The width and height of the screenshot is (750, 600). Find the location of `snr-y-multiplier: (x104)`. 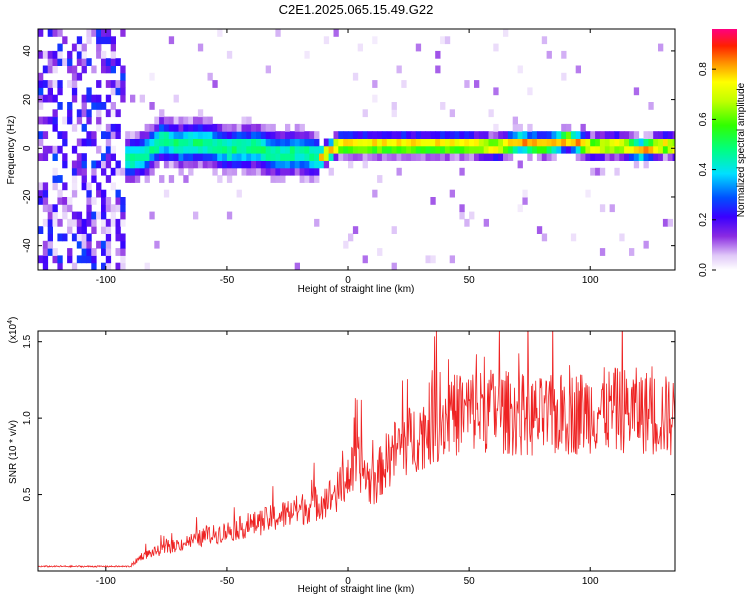

snr-y-multiplier: (x104) is located at coordinates (13, 330).